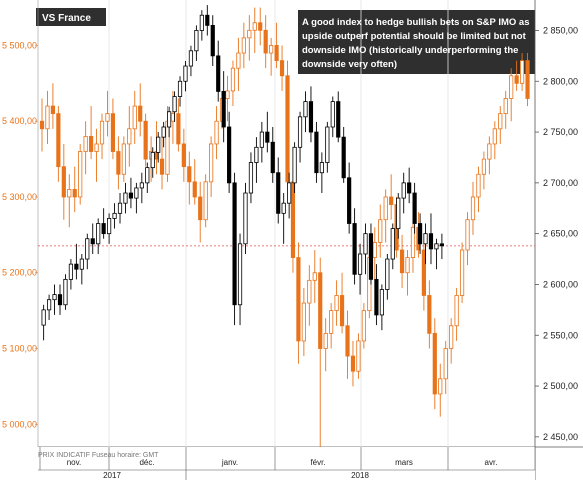 This screenshot has height=480, width=583. I want to click on month-label: janv., so click(229, 462).